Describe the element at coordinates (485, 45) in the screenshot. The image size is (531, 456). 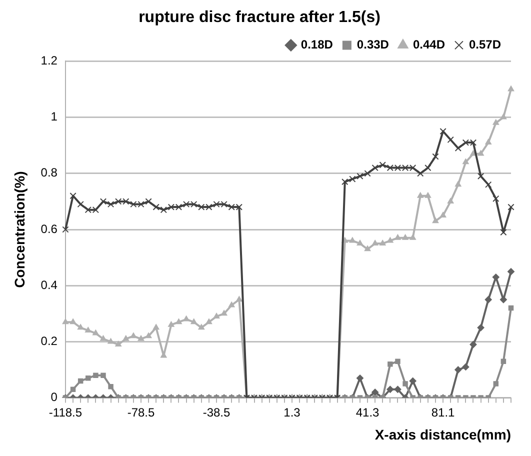
I see `legend-label: 0.57D` at that location.